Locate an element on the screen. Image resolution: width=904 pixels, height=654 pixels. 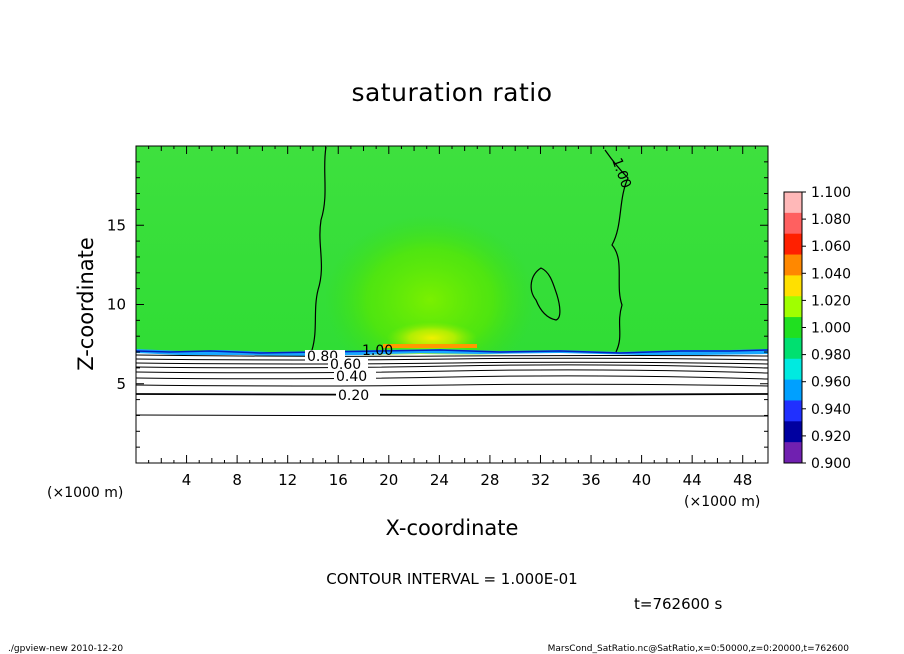
contour-label-020: 0.20 is located at coordinates (353, 396).